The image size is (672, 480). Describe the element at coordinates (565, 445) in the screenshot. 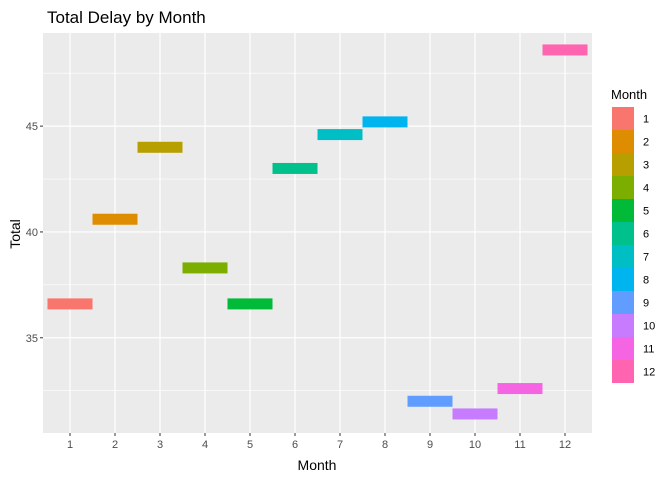

I see `x-tick-label: 12` at that location.